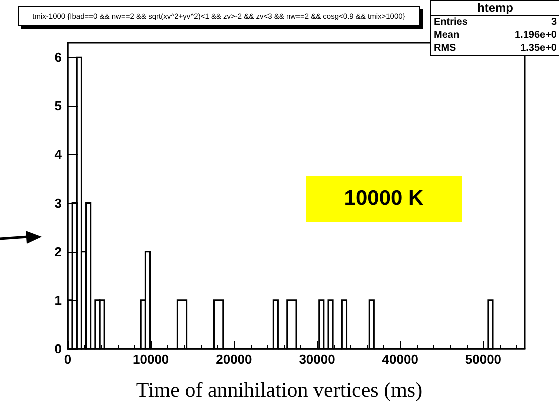  What do you see at coordinates (151, 359) in the screenshot?
I see `x-tick-label: 10000` at bounding box center [151, 359].